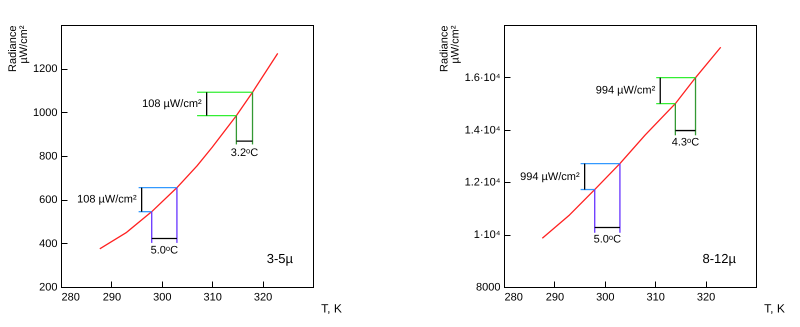  Describe the element at coordinates (686, 142) in the screenshot. I see `annotation: 4.3ᵒC` at that location.